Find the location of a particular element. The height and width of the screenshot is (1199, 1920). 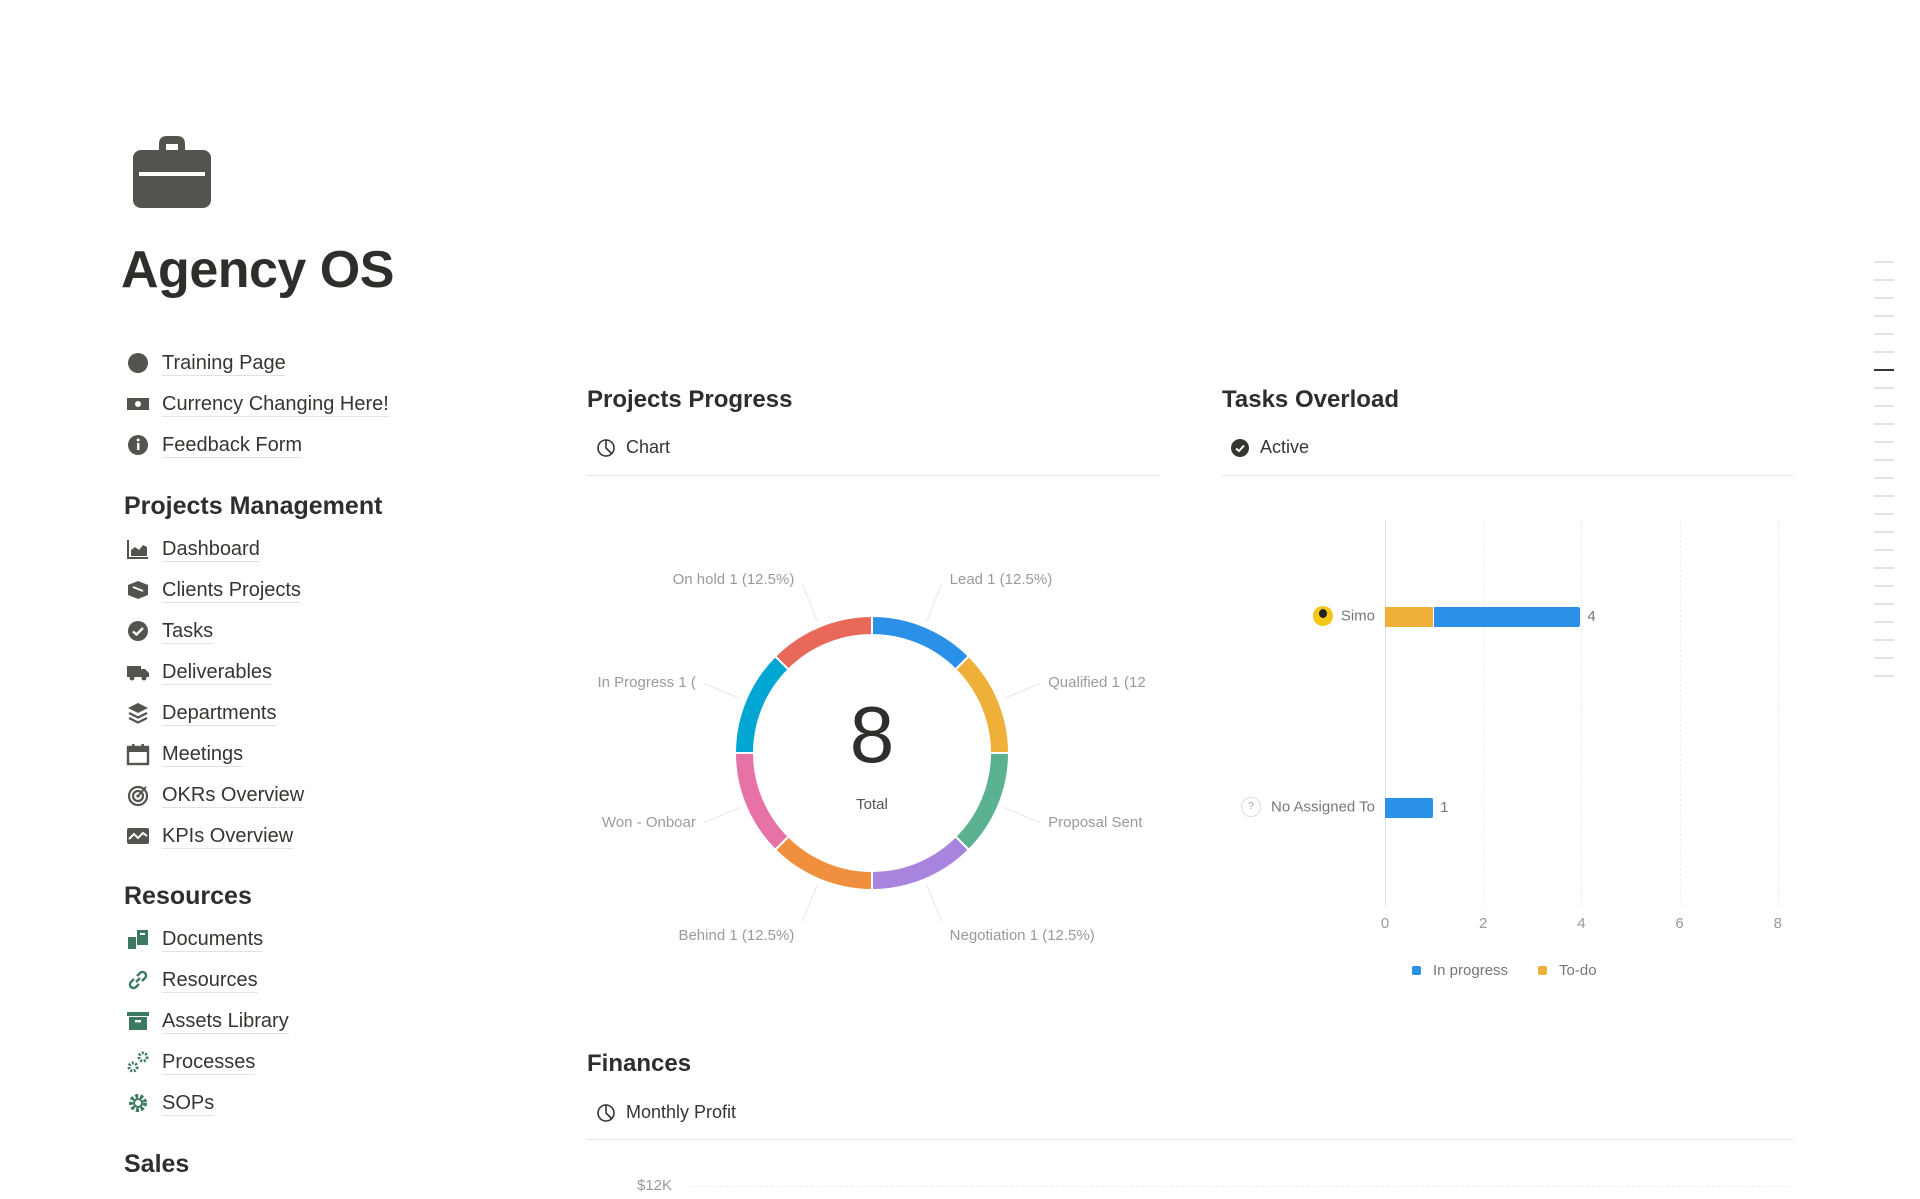

sidebar-item-processes: Processes is located at coordinates (191, 1062).